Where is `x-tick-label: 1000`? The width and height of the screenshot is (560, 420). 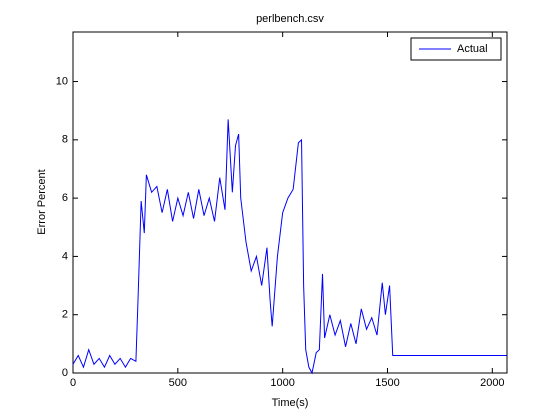 x-tick-label: 1000 is located at coordinates (282, 383).